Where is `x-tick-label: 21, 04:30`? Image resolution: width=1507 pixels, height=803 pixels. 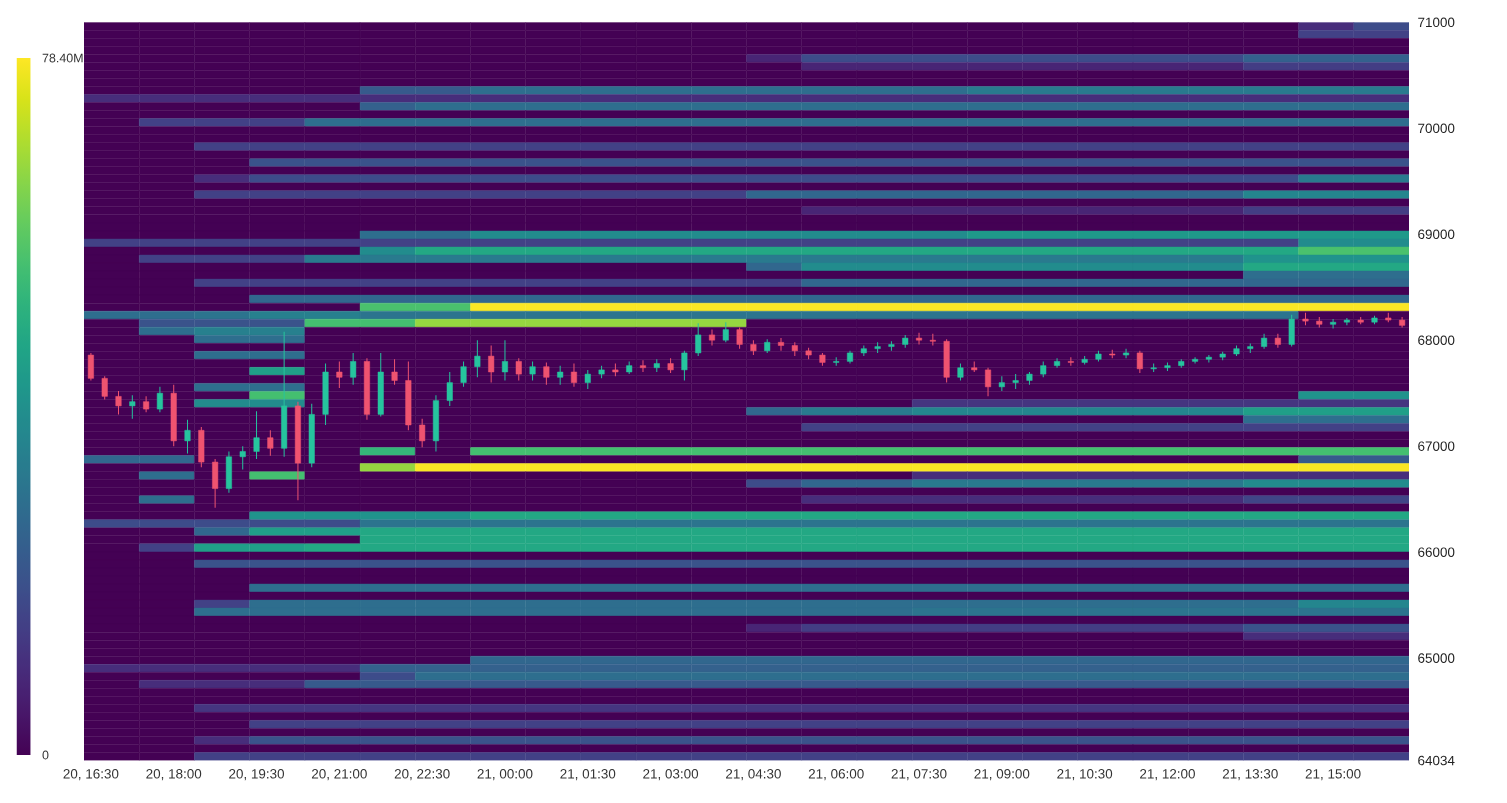
x-tick-label: 21, 04:30 is located at coordinates (753, 775).